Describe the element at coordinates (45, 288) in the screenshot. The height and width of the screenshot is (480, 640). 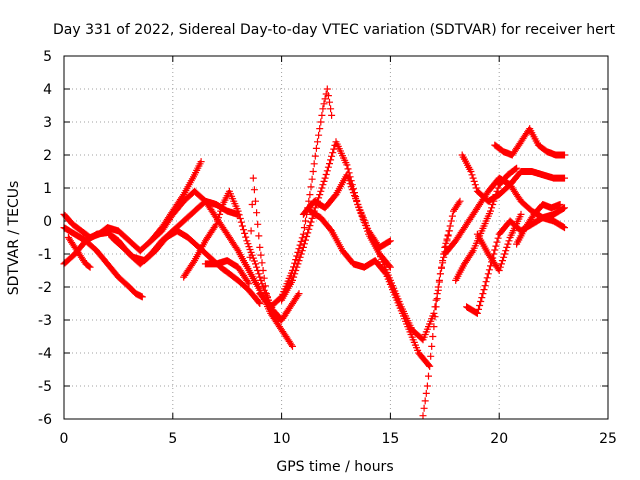
I see `y-tick-label: -2` at that location.